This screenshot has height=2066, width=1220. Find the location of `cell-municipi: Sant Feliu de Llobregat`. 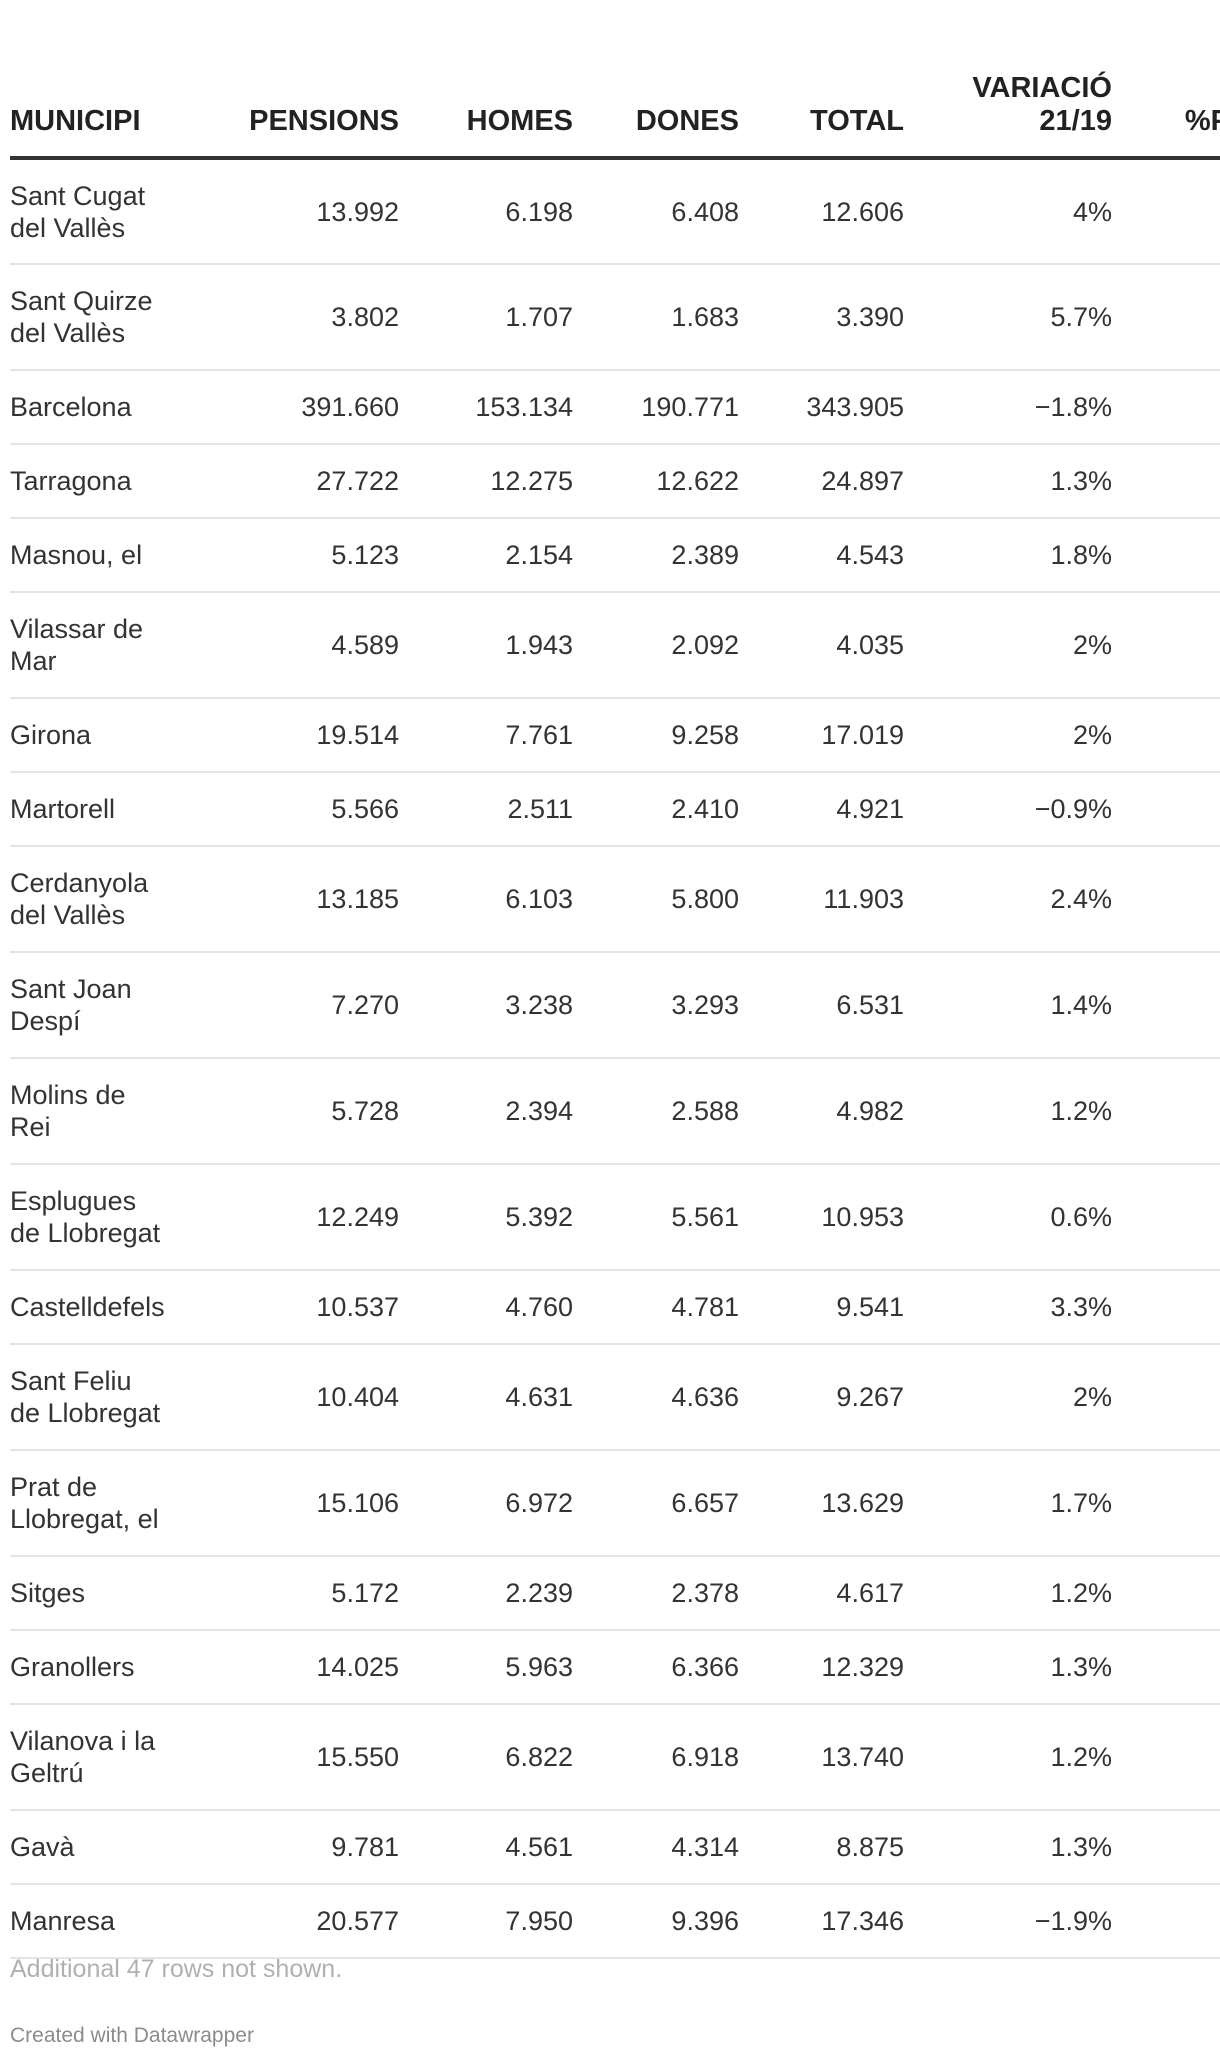

cell-municipi: Sant Feliu de Llobregat is located at coordinates (92, 1397).